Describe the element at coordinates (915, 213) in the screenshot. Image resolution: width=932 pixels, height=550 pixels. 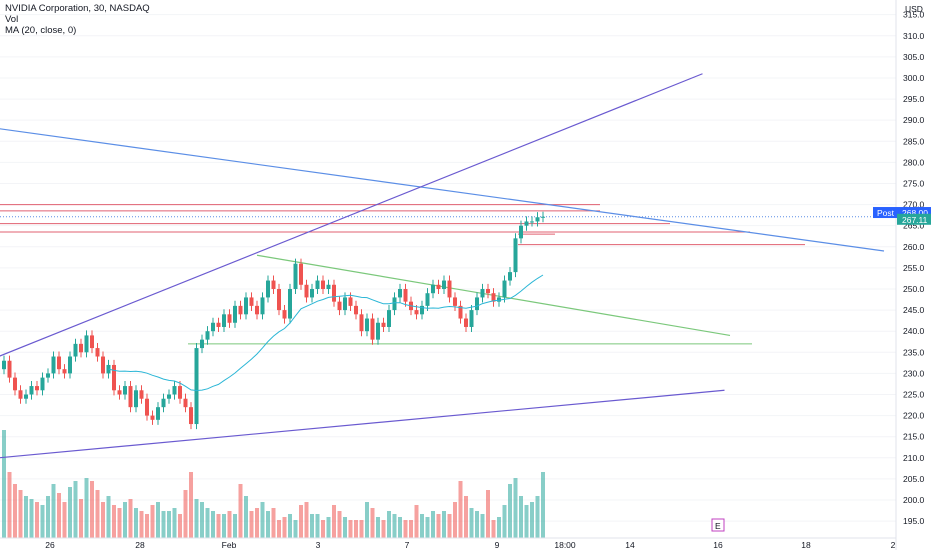
I see `post-price-value: 268.00` at that location.